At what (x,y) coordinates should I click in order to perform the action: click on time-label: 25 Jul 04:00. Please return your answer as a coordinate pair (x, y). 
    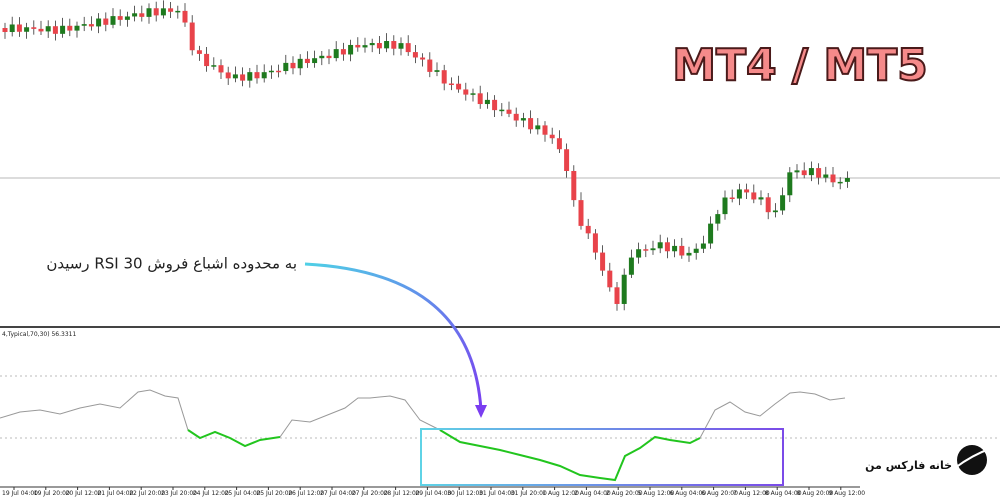
    Looking at the image, I should click on (243, 493).